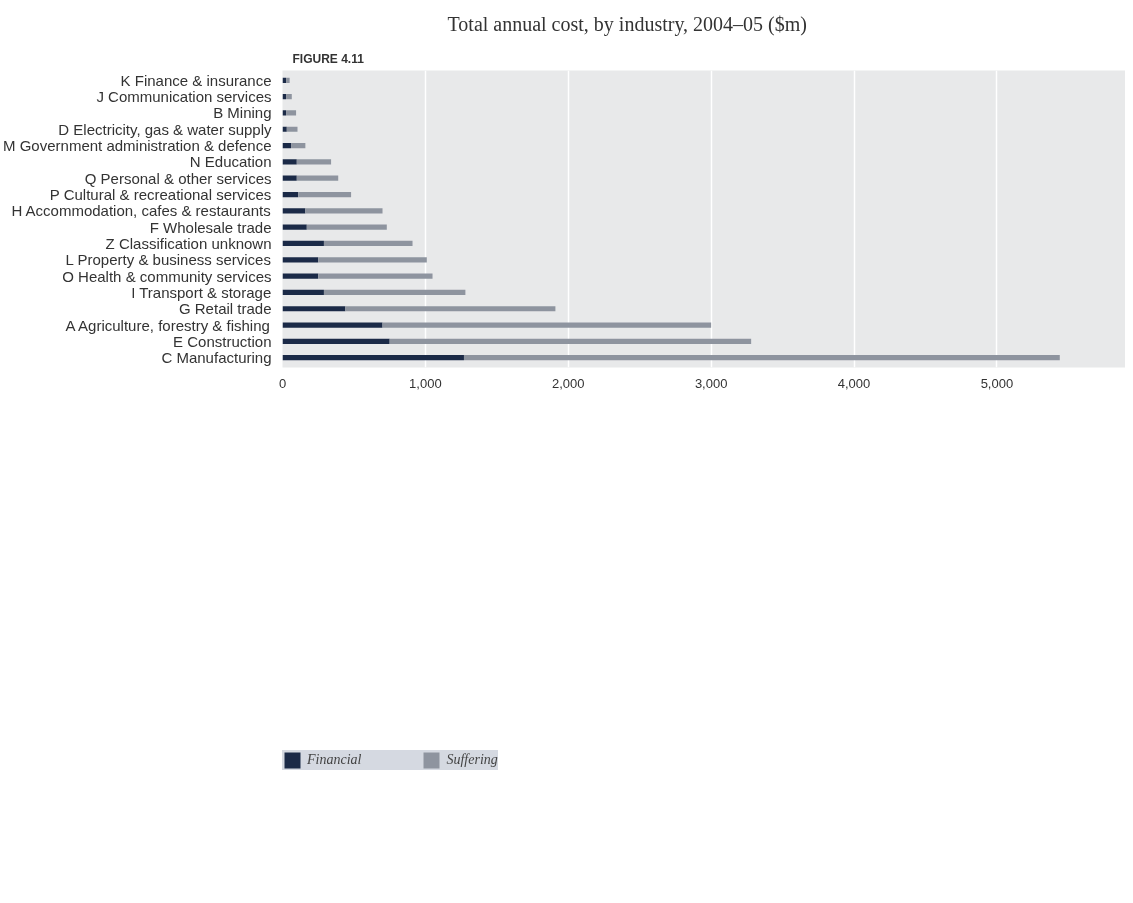 The height and width of the screenshot is (903, 1133). Describe the element at coordinates (178, 178) in the screenshot. I see `y-tick-label: Q Personal & other services` at that location.